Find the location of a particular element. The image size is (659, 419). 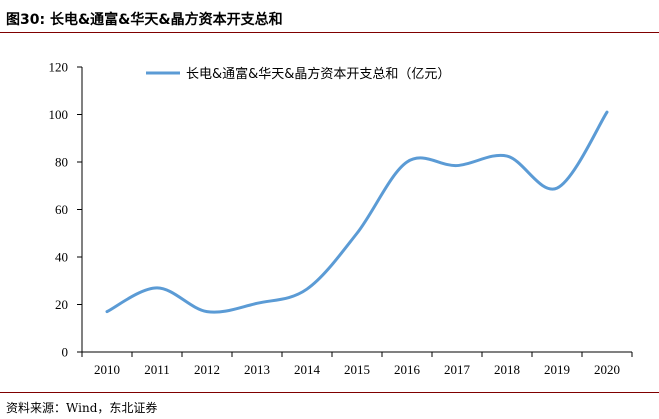

y-tick-label: 40 is located at coordinates (61, 257).